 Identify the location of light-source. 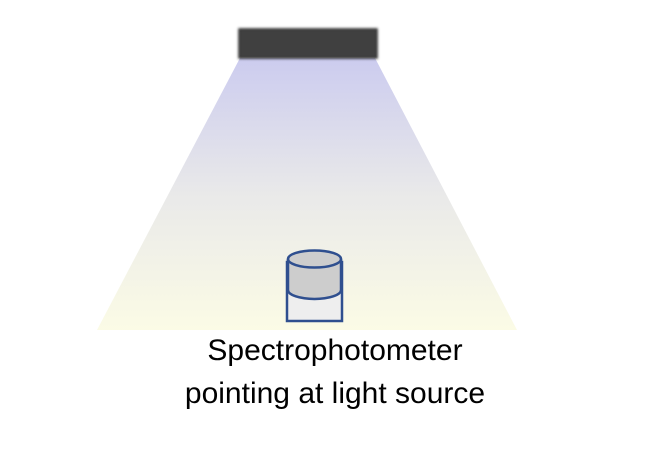
(308, 43).